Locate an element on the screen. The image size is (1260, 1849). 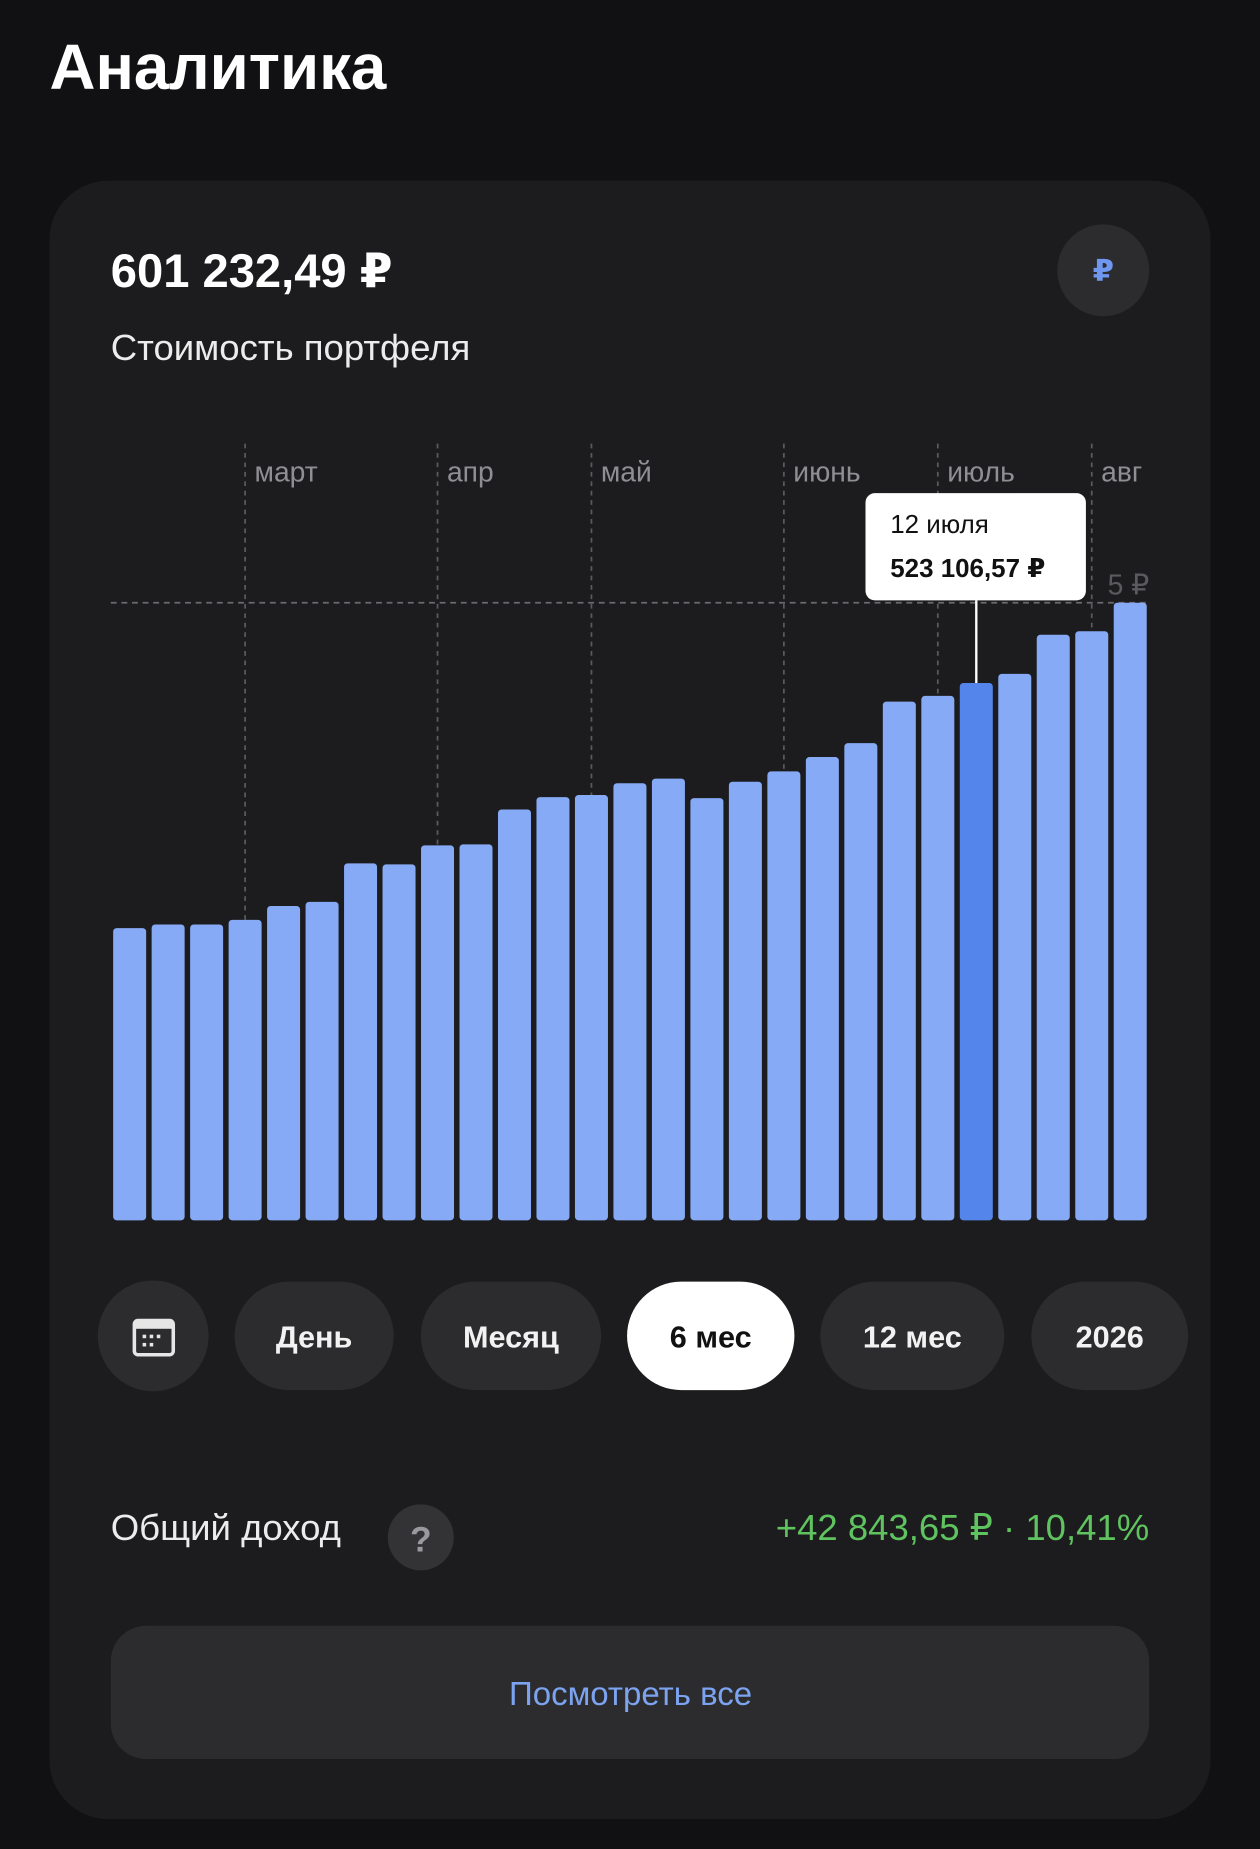
view-all-button: Посмотреть все is located at coordinates (630, 1692).